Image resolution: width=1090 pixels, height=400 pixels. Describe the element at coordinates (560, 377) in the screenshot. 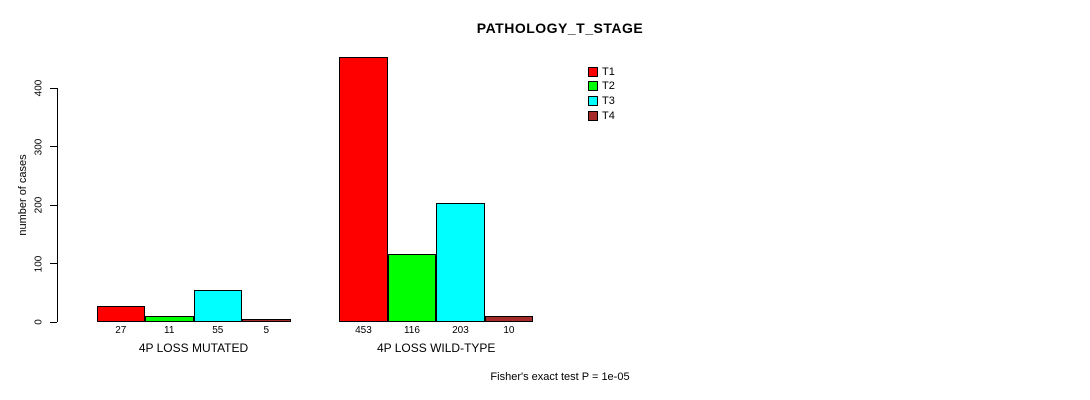

I see `fisher-test-annotation: Fisher's exact test P = 1e-05` at that location.